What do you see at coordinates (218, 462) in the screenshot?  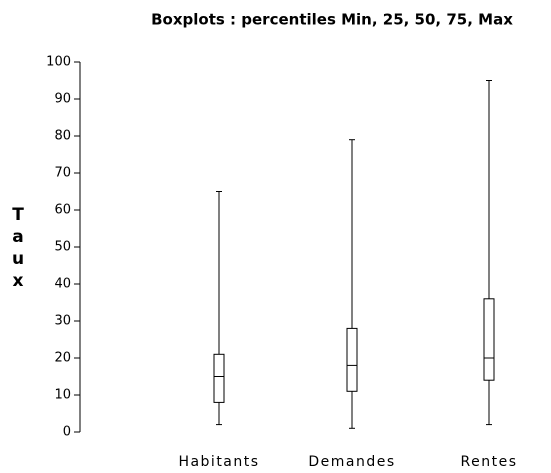 I see `x-tick-label: Habitants` at bounding box center [218, 462].